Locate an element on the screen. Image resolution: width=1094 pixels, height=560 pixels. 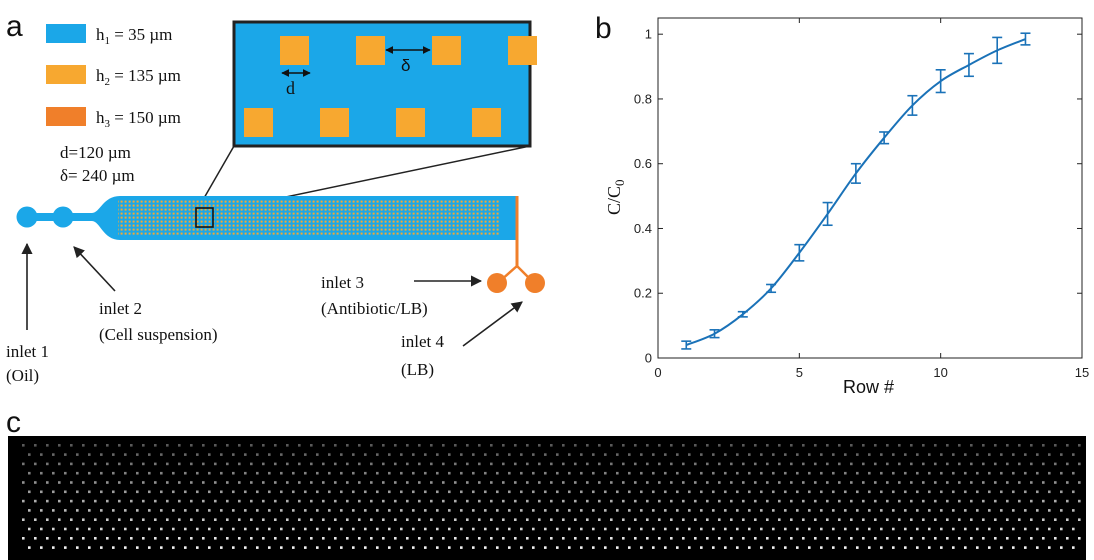
inlet-4-desc: (LB) is located at coordinates (417, 369).